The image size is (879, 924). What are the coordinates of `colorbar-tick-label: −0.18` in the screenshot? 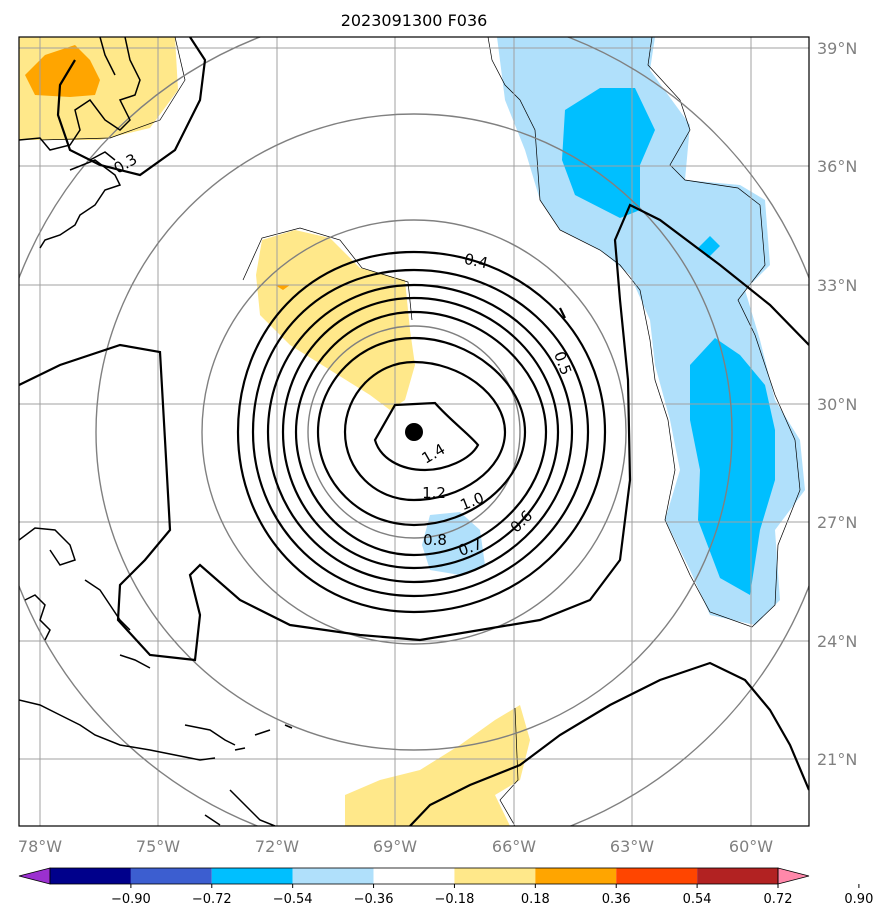 It's located at (455, 899).